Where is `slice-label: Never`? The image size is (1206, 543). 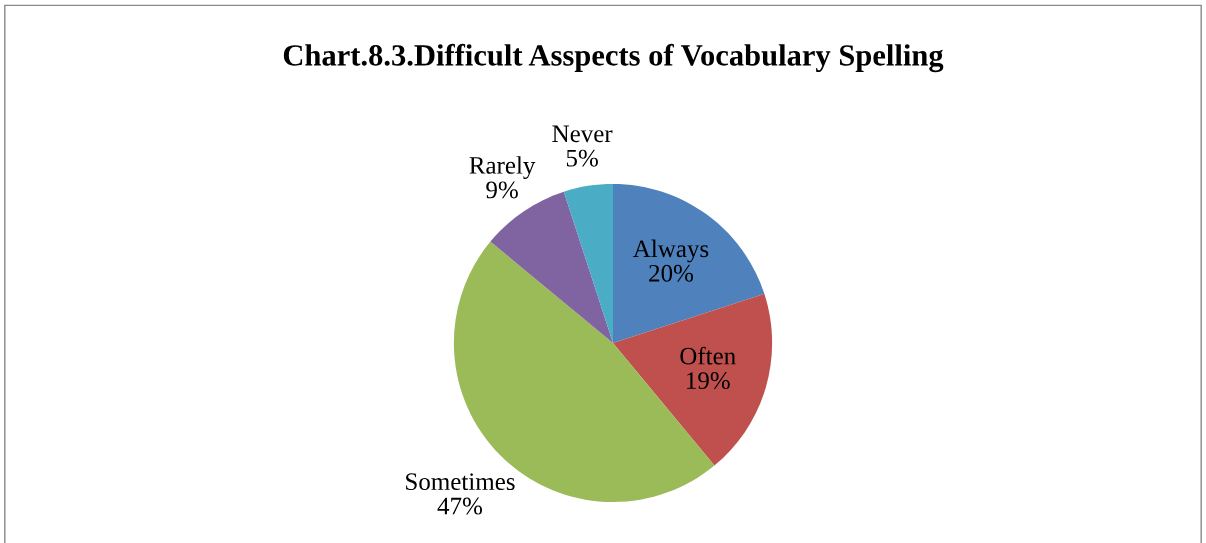 slice-label: Never is located at coordinates (582, 134).